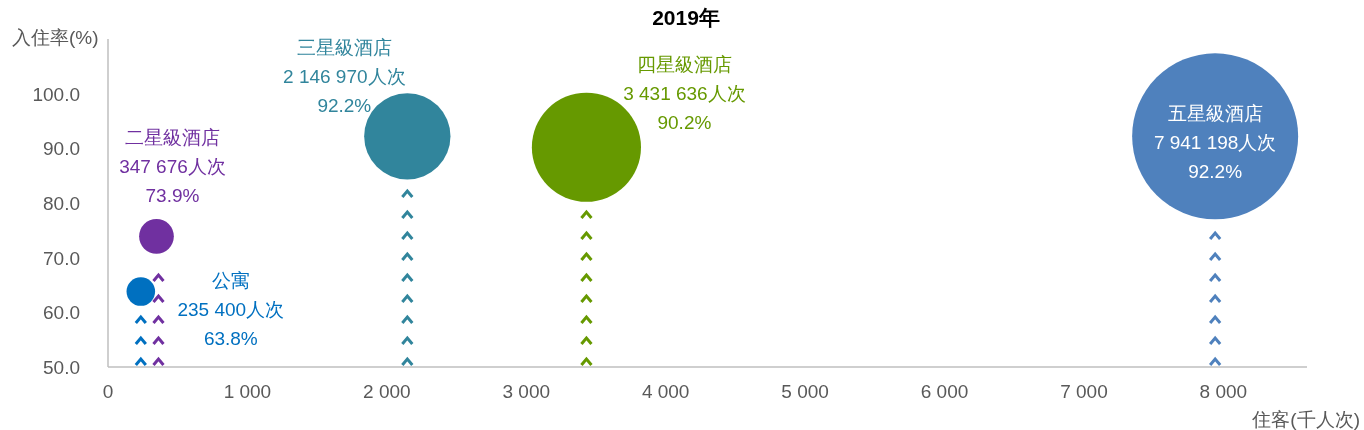  Describe the element at coordinates (684, 65) in the screenshot. I see `series-label: 四星級酒店` at that location.